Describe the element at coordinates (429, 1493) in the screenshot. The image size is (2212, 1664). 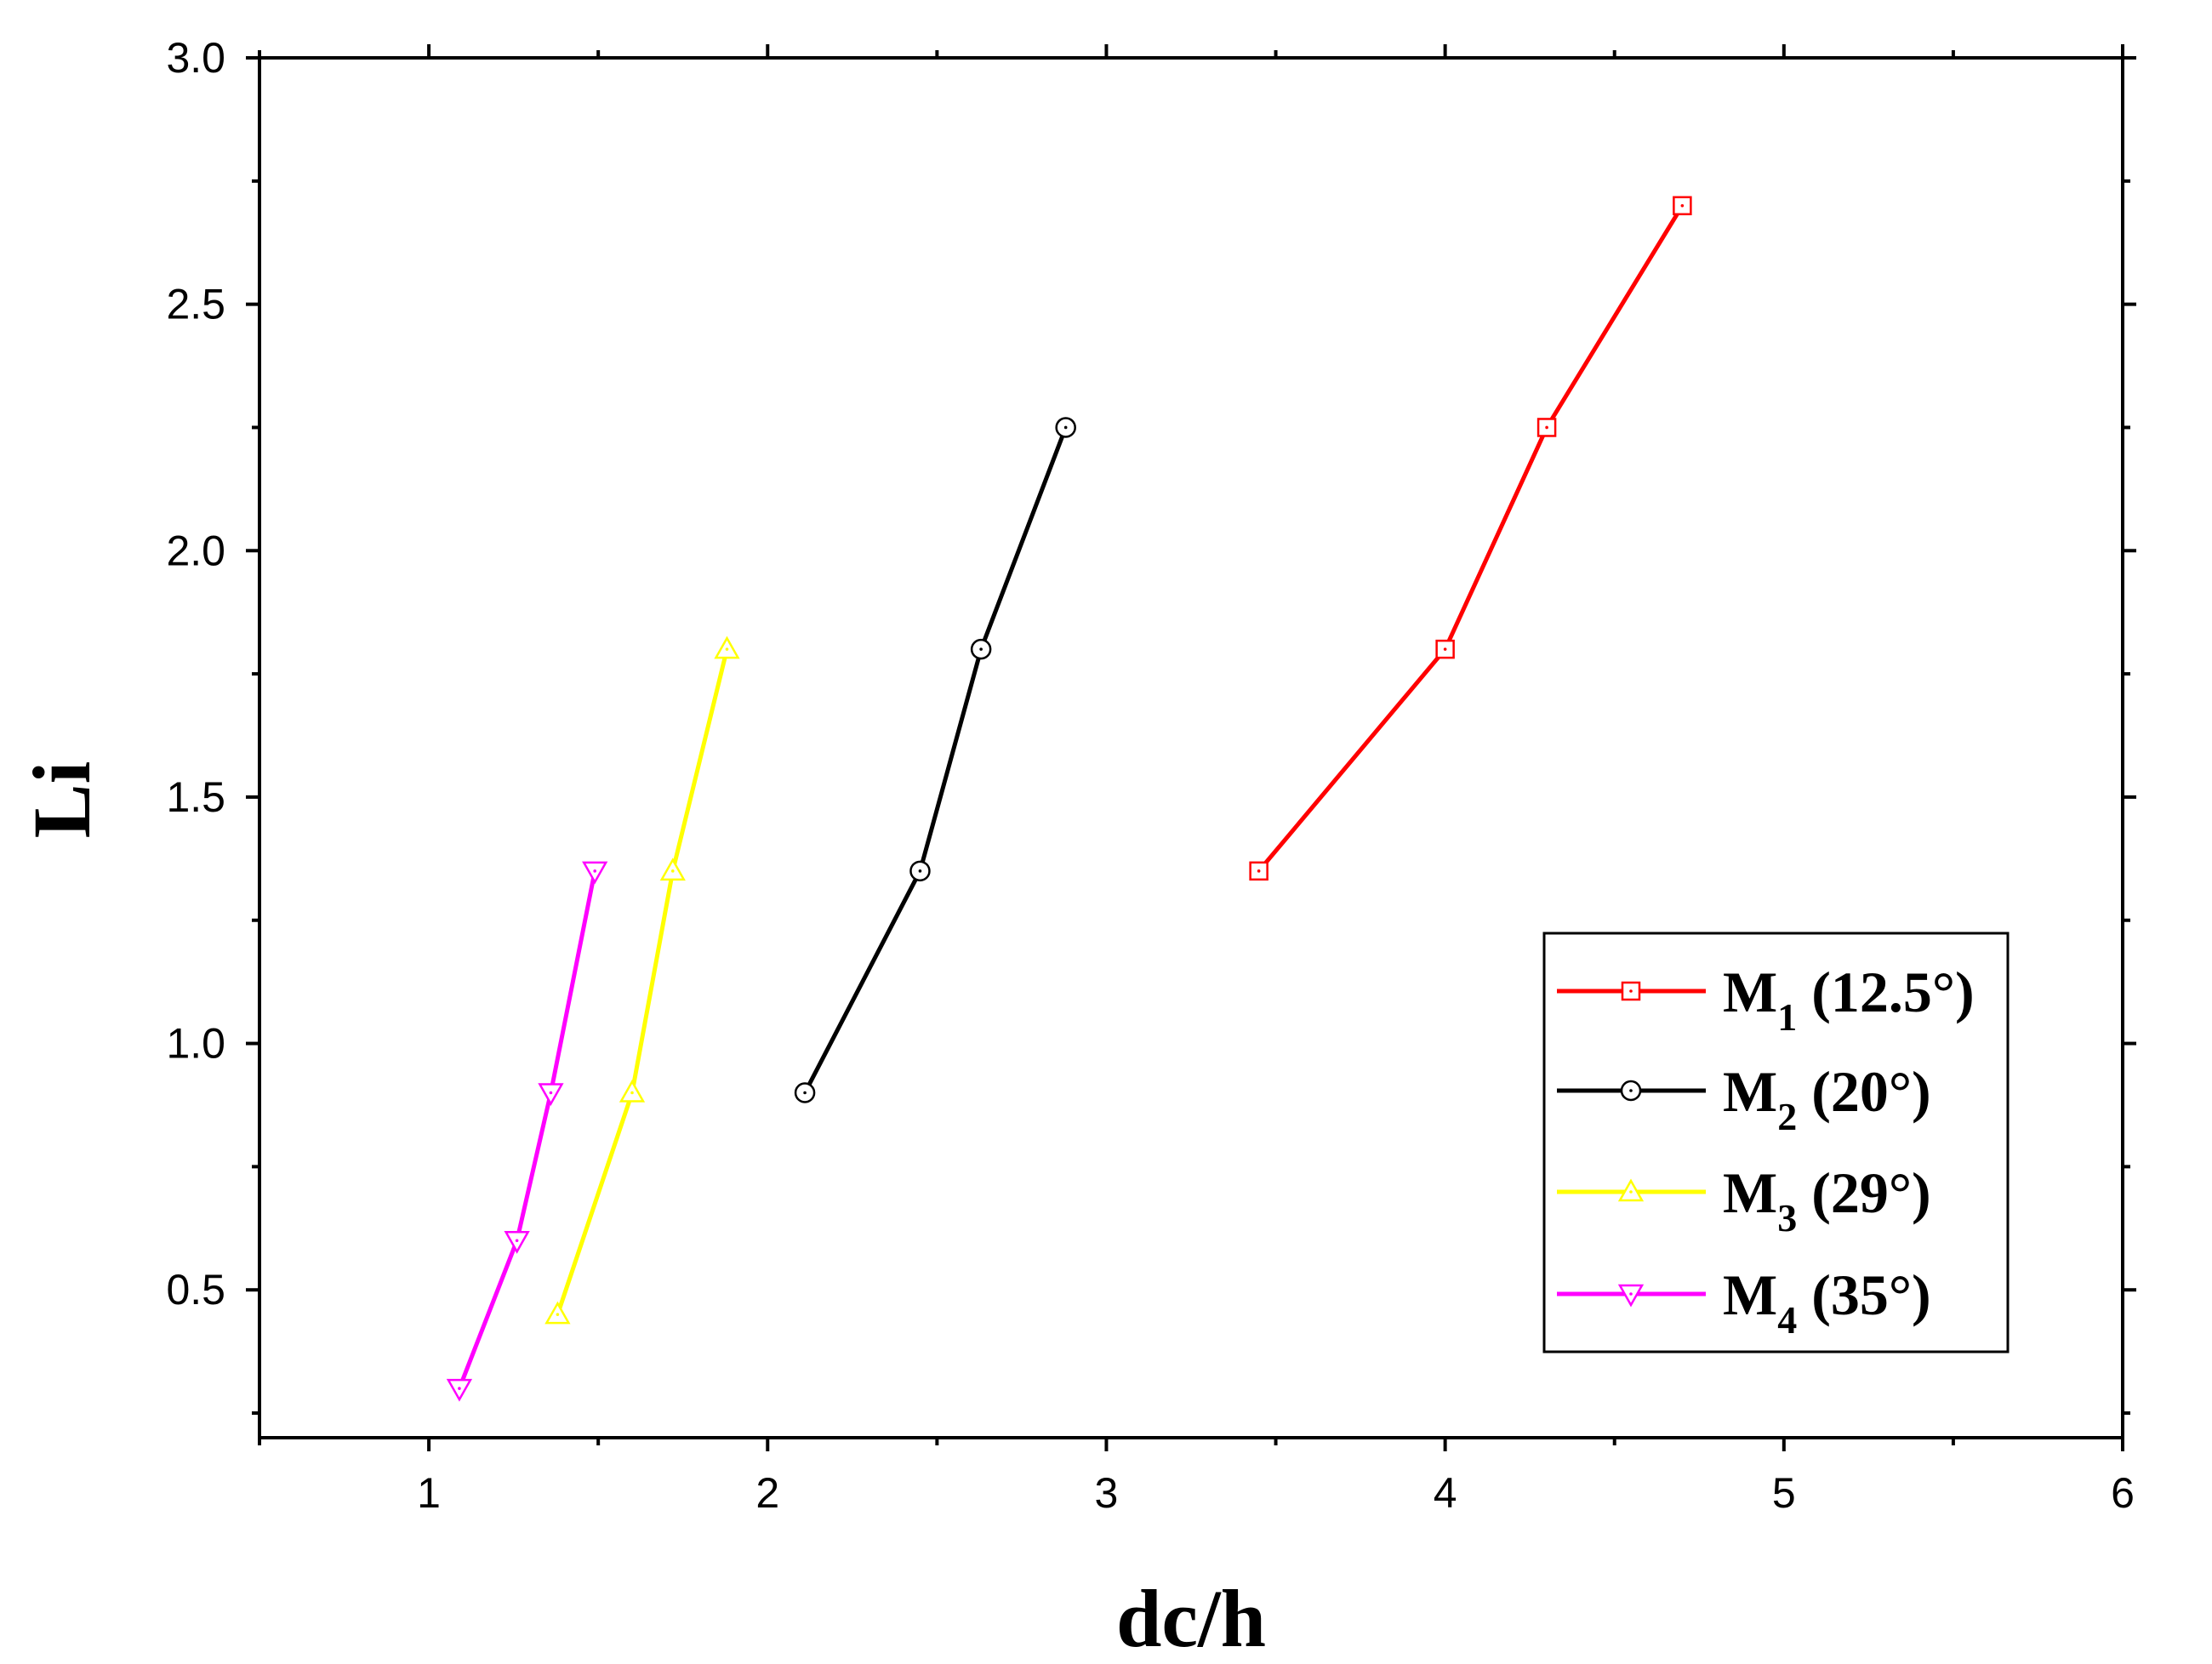
I see `x-tick-label: 1` at that location.